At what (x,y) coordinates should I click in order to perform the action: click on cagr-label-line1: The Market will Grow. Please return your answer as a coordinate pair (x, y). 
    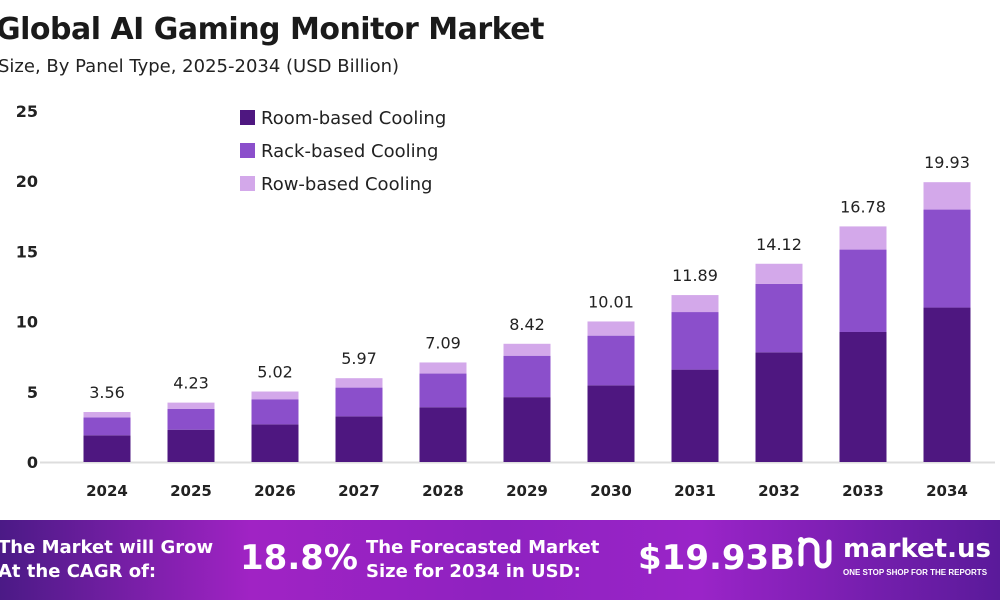
    Looking at the image, I should click on (107, 547).